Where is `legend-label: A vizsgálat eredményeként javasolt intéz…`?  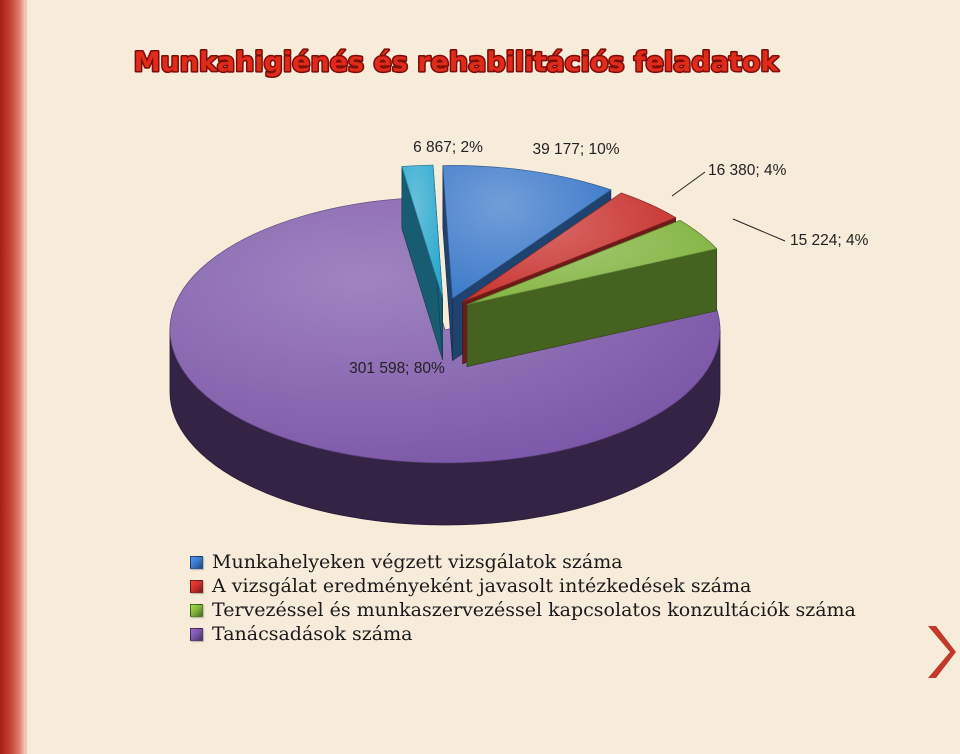 legend-label: A vizsgálat eredményeként javasolt intéz… is located at coordinates (482, 586).